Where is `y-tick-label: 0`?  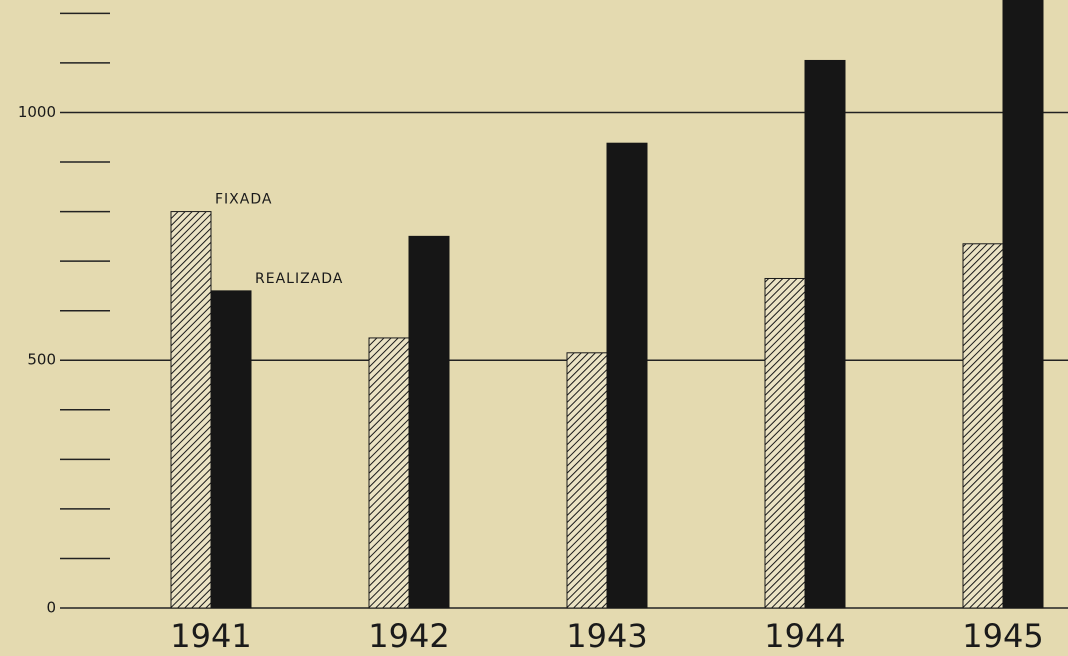 y-tick-label: 0 is located at coordinates (51, 608).